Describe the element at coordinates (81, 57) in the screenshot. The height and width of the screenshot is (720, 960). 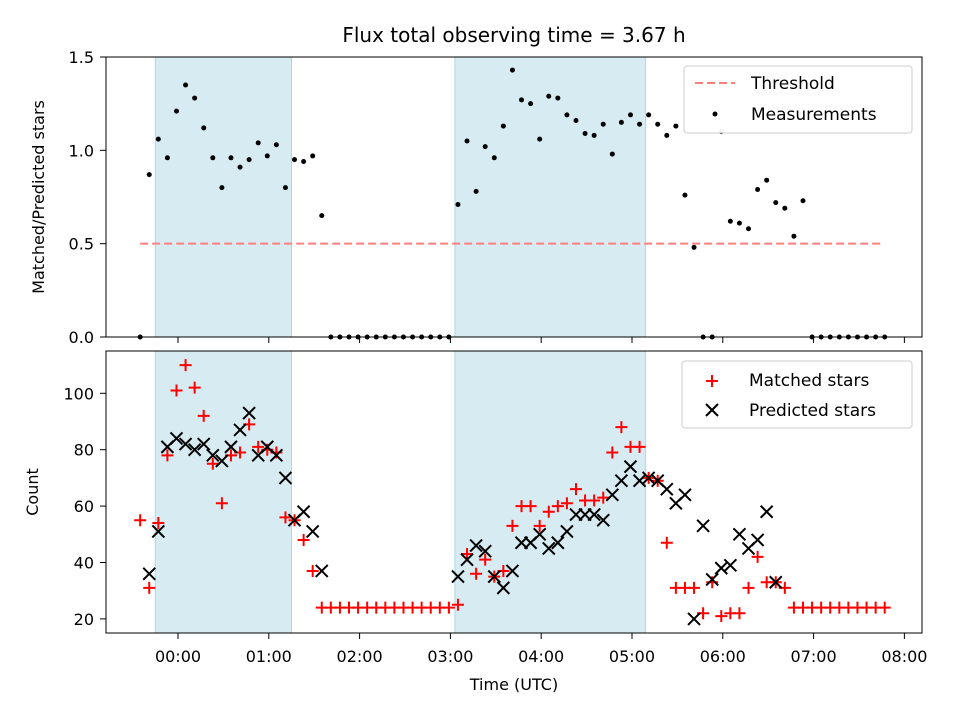
I see `y-tick-label: 1.5` at that location.